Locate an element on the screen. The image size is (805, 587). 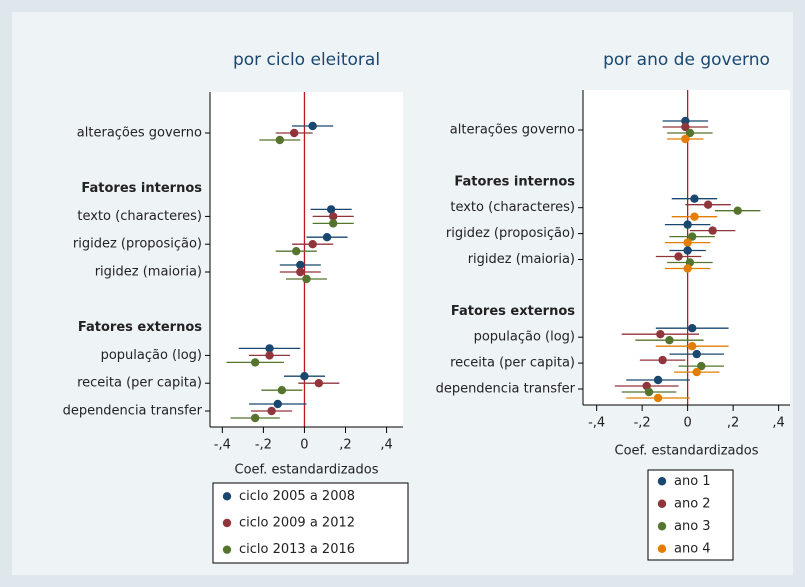
legend-label: ano 4 is located at coordinates (692, 548).